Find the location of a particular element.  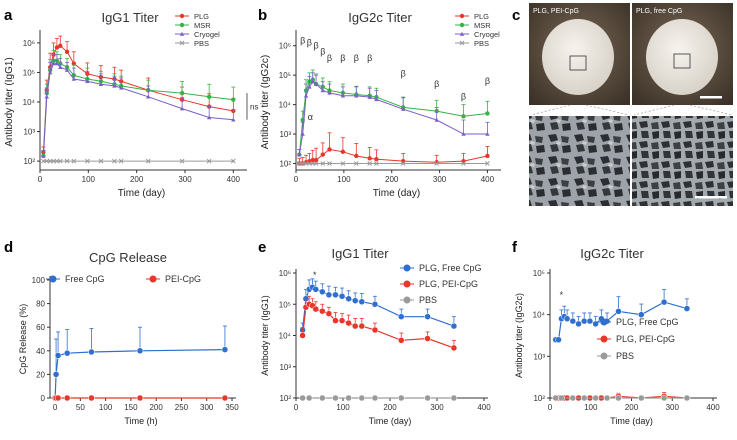

series-line-cryogel is located at coordinates (138, 109).